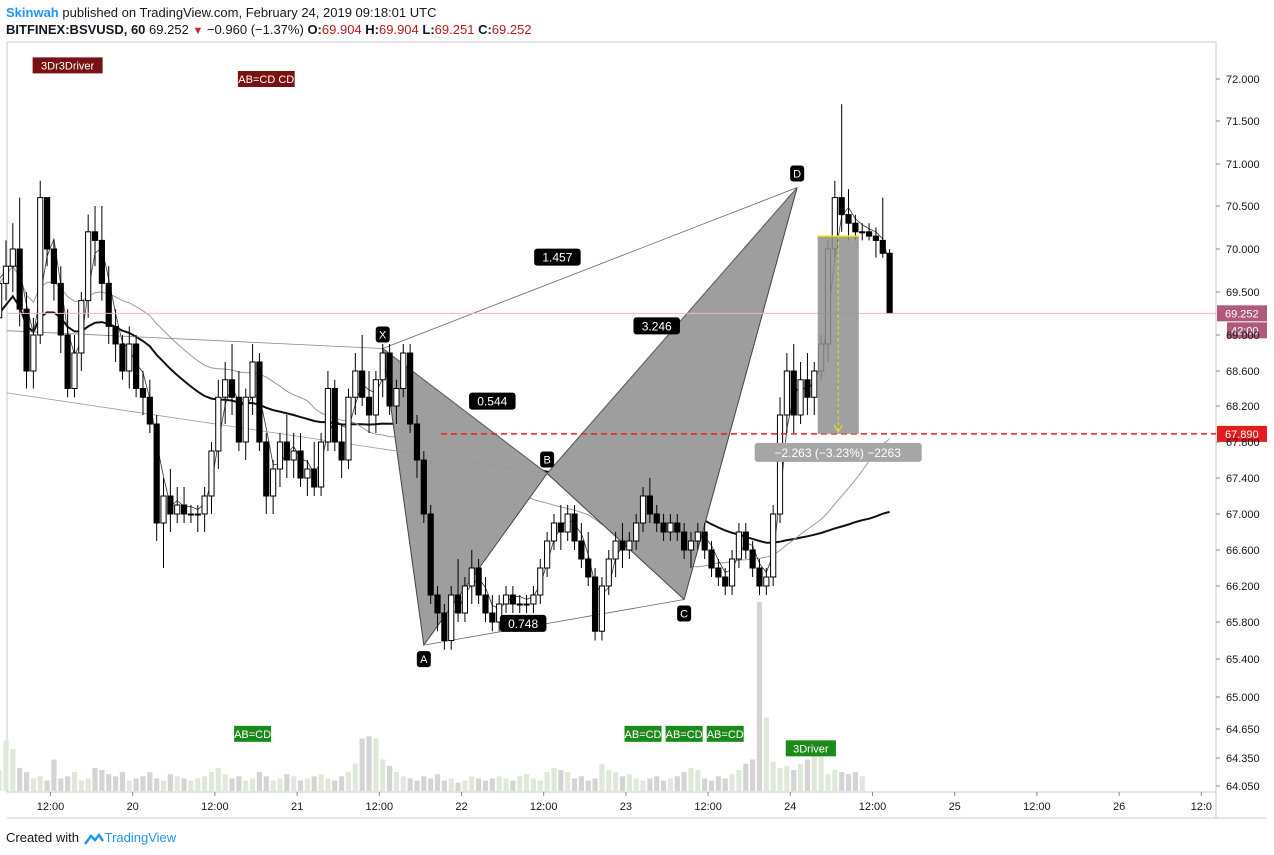  What do you see at coordinates (198, 31) in the screenshot?
I see `down-arrow-icon: ▼` at bounding box center [198, 31].